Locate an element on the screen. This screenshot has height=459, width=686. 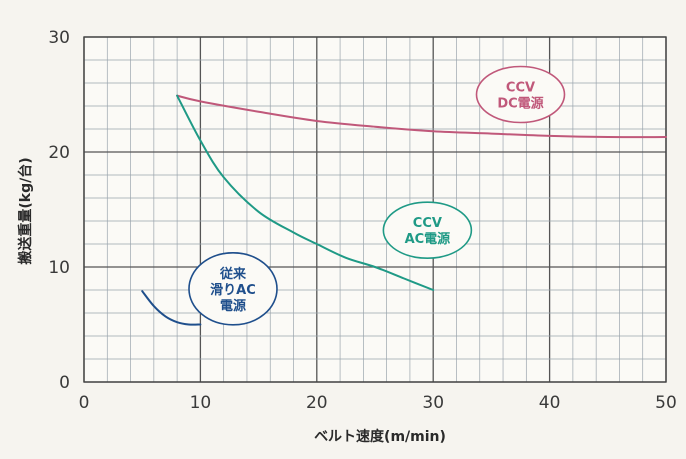
x-tick-label: 20 is located at coordinates (317, 403).